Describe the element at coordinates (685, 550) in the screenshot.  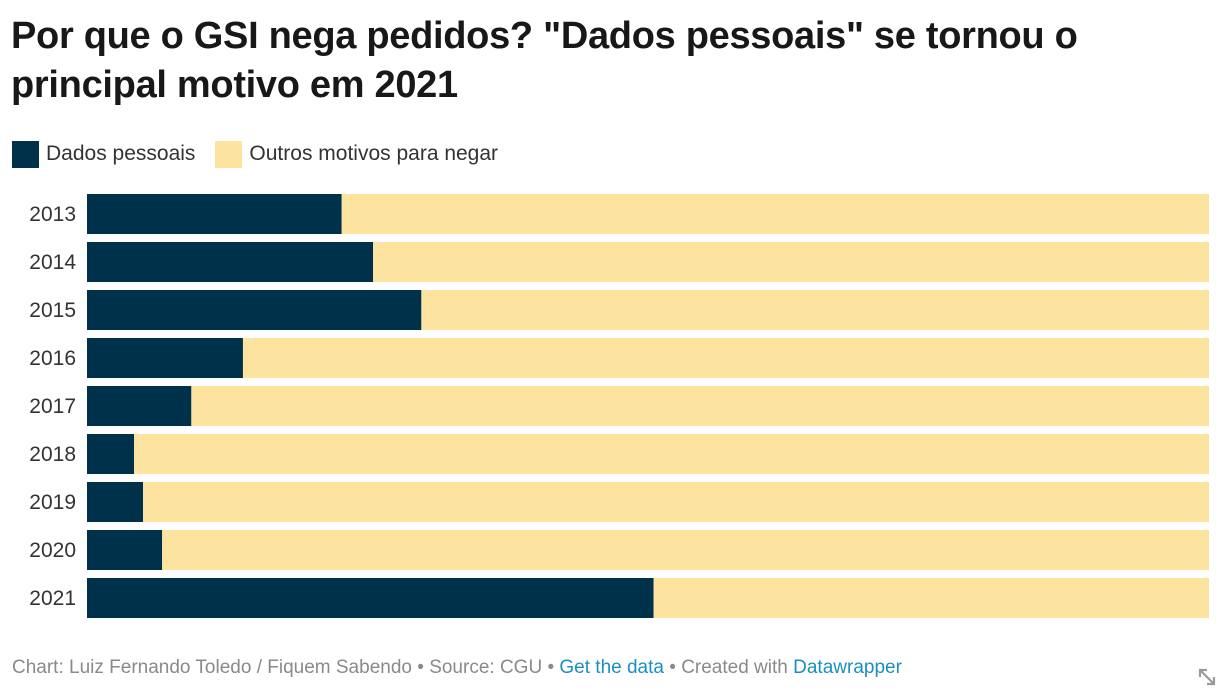
I see `bar-outros-motivos-2020` at that location.